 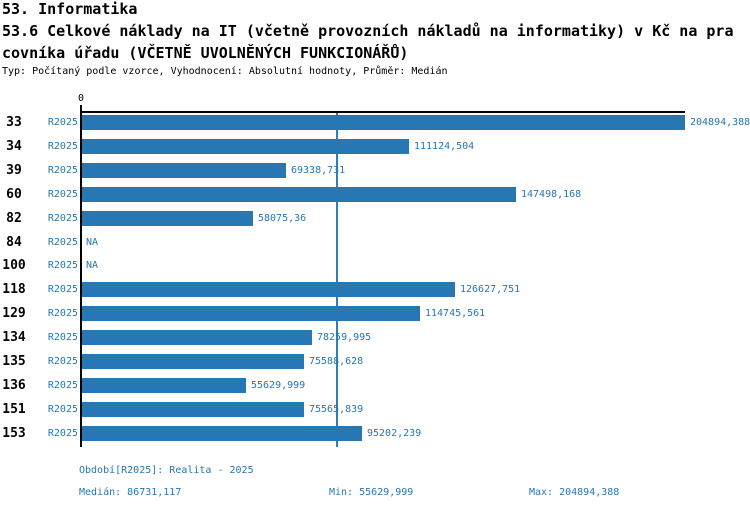 What do you see at coordinates (720, 122) in the screenshot?
I see `bar-value-label: 204894,388` at bounding box center [720, 122].